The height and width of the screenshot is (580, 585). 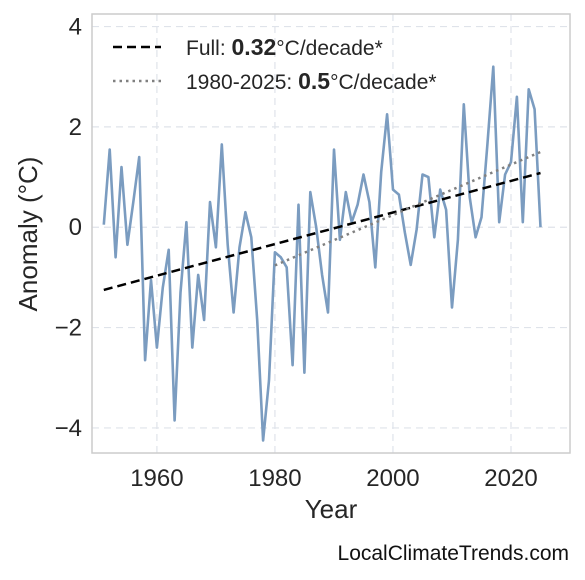 What do you see at coordinates (242, 82) in the screenshot?
I see `legend-1980-prefix: 1980-2025:` at bounding box center [242, 82].